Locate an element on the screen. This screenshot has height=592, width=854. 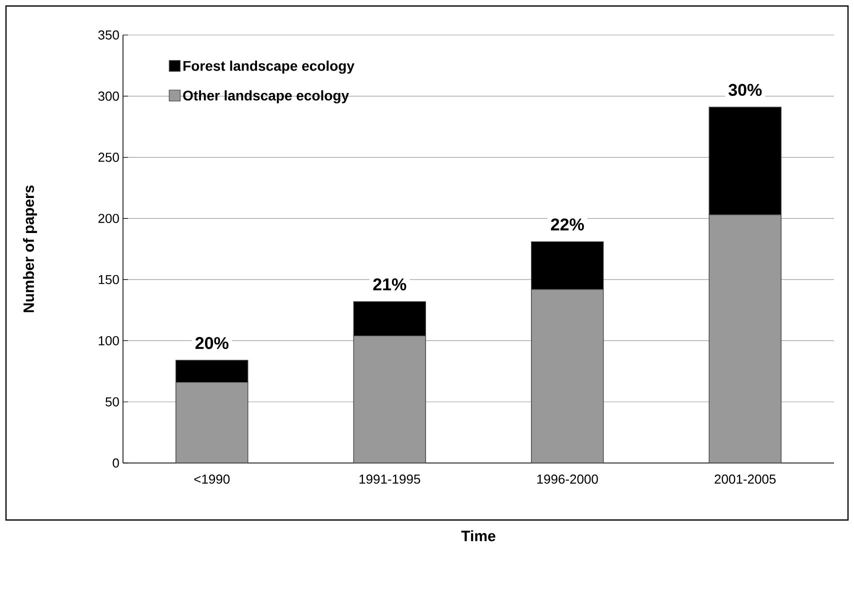
annotation: 30% is located at coordinates (745, 90).